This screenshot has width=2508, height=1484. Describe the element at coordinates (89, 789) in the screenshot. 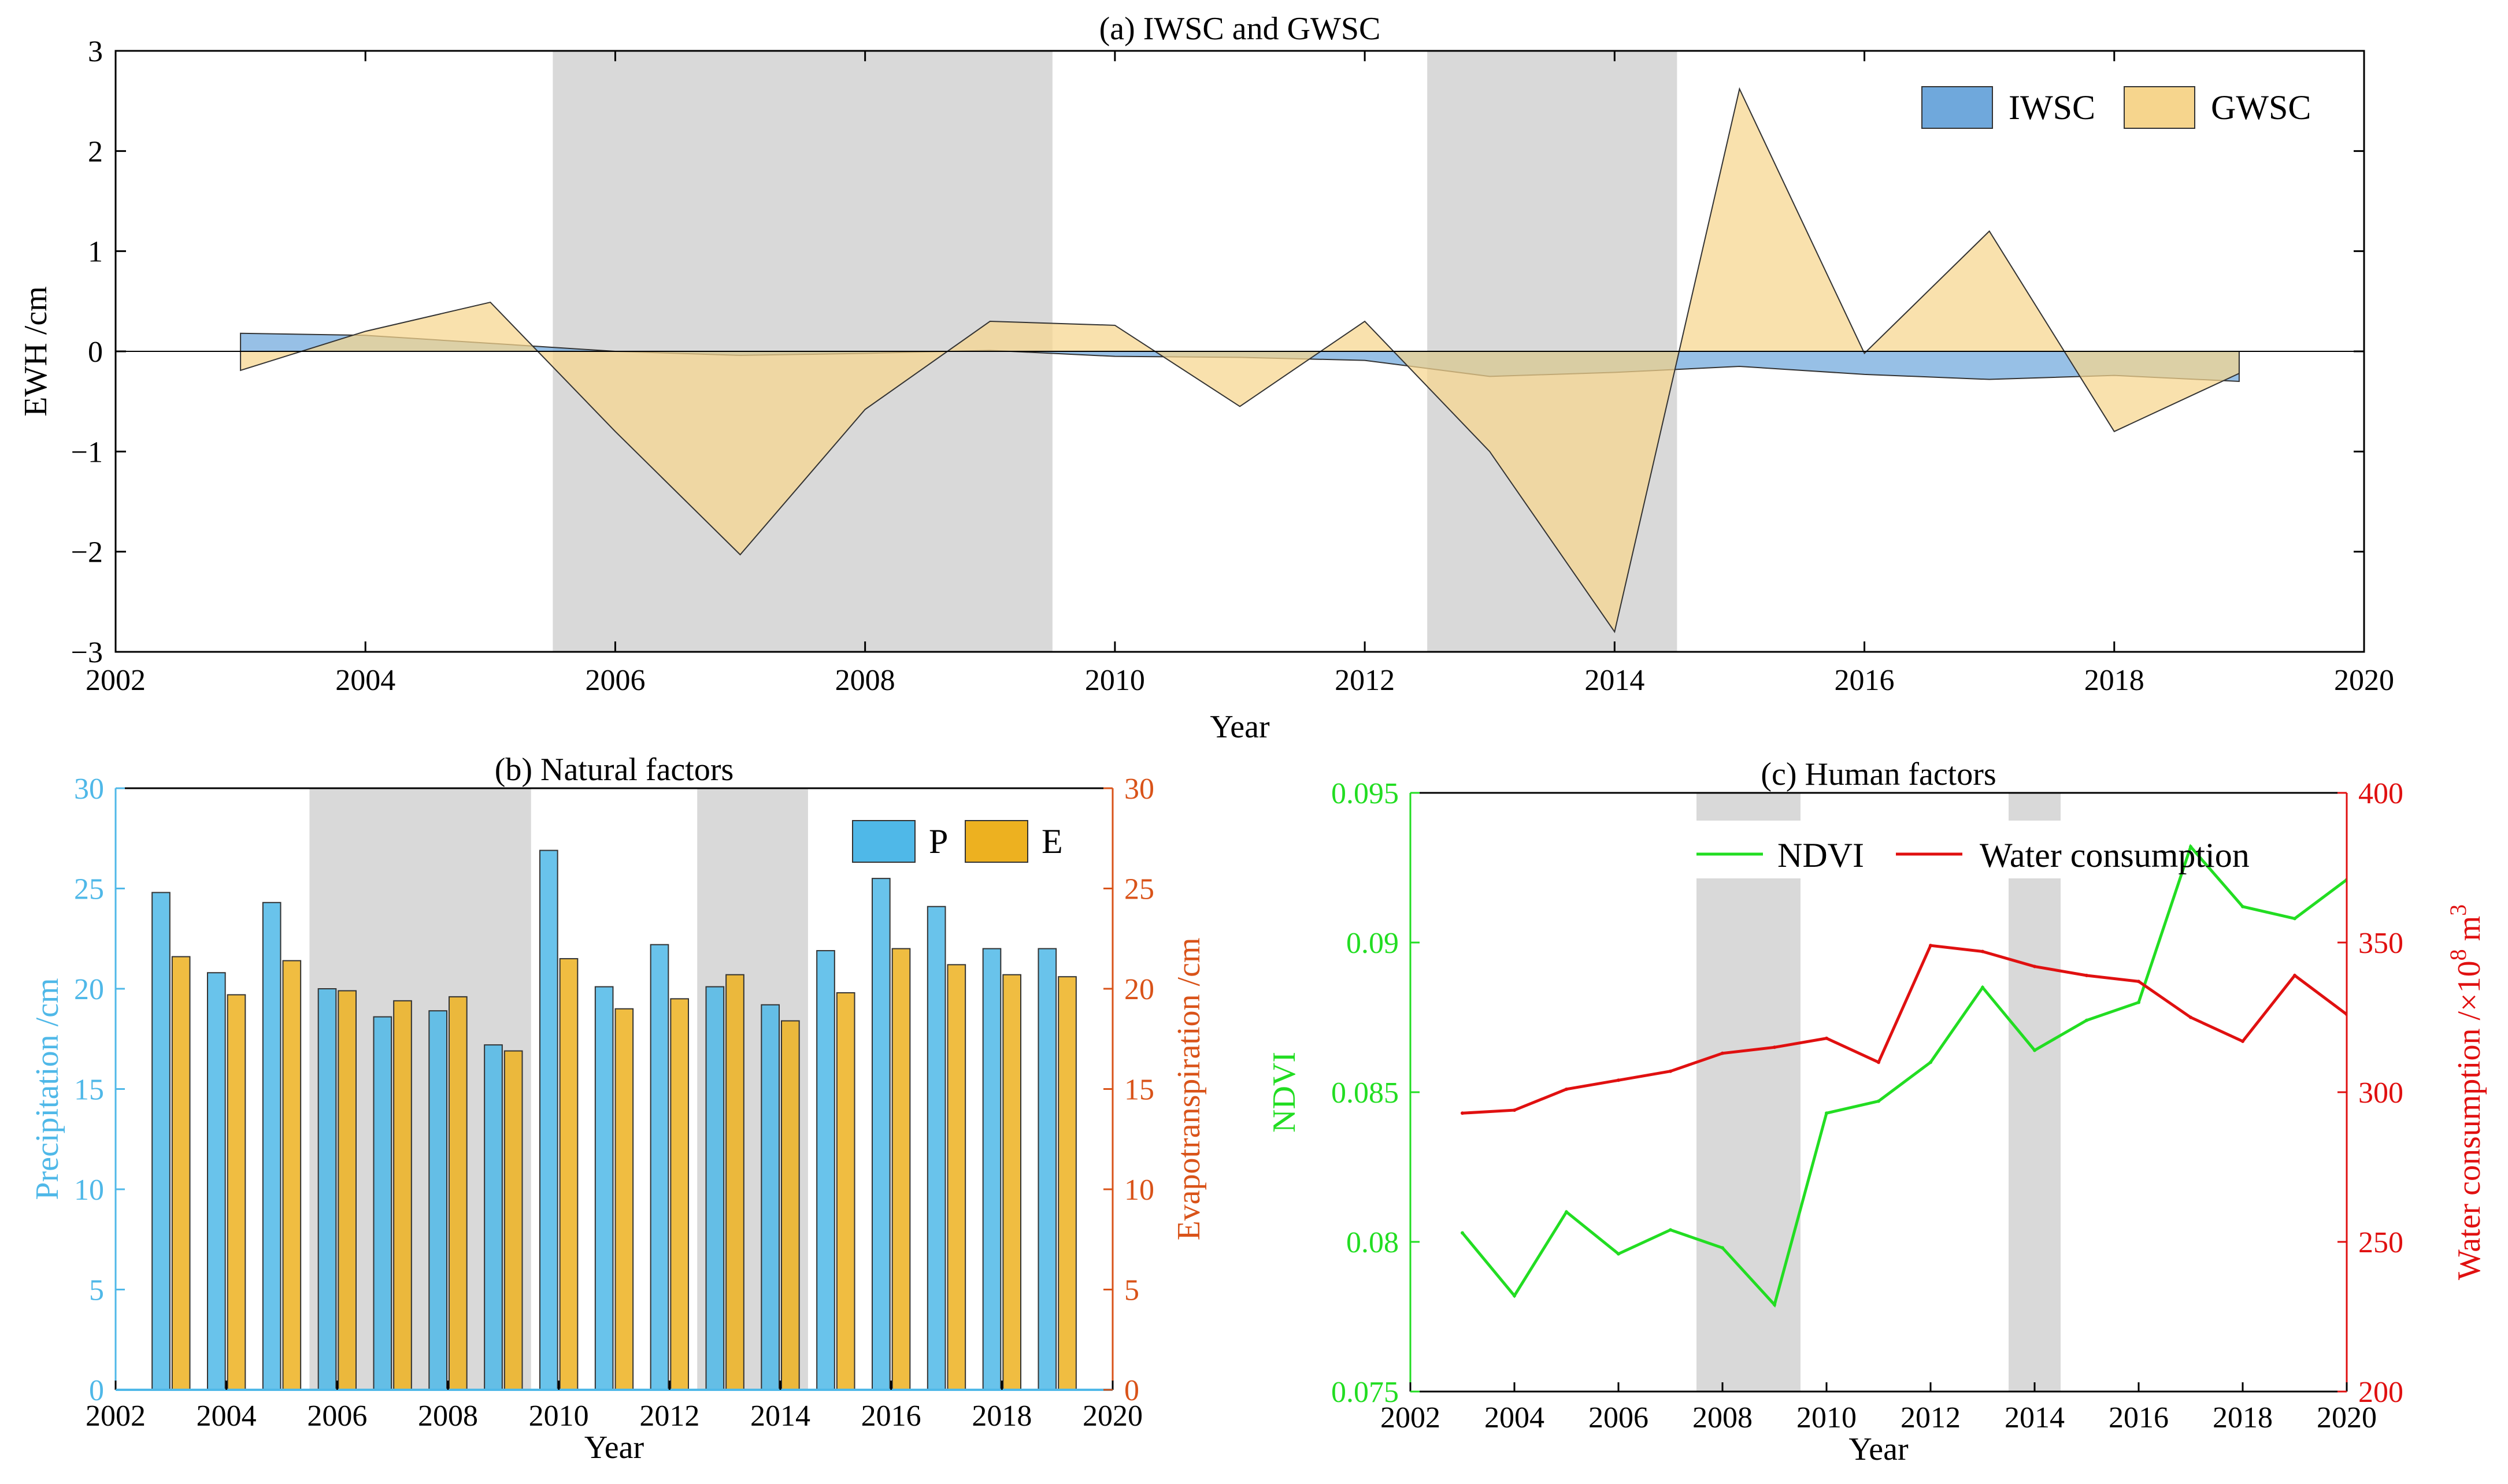

I see `y-tick-label-b-30: 30` at that location.